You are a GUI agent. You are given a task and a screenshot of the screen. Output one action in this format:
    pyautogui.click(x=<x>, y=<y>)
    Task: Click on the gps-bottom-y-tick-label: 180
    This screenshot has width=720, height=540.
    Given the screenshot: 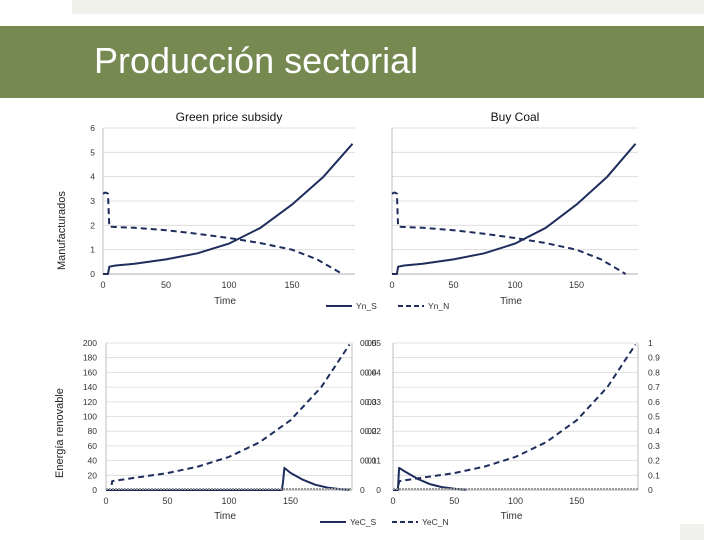 What is the action you would take?
    pyautogui.click(x=90, y=358)
    